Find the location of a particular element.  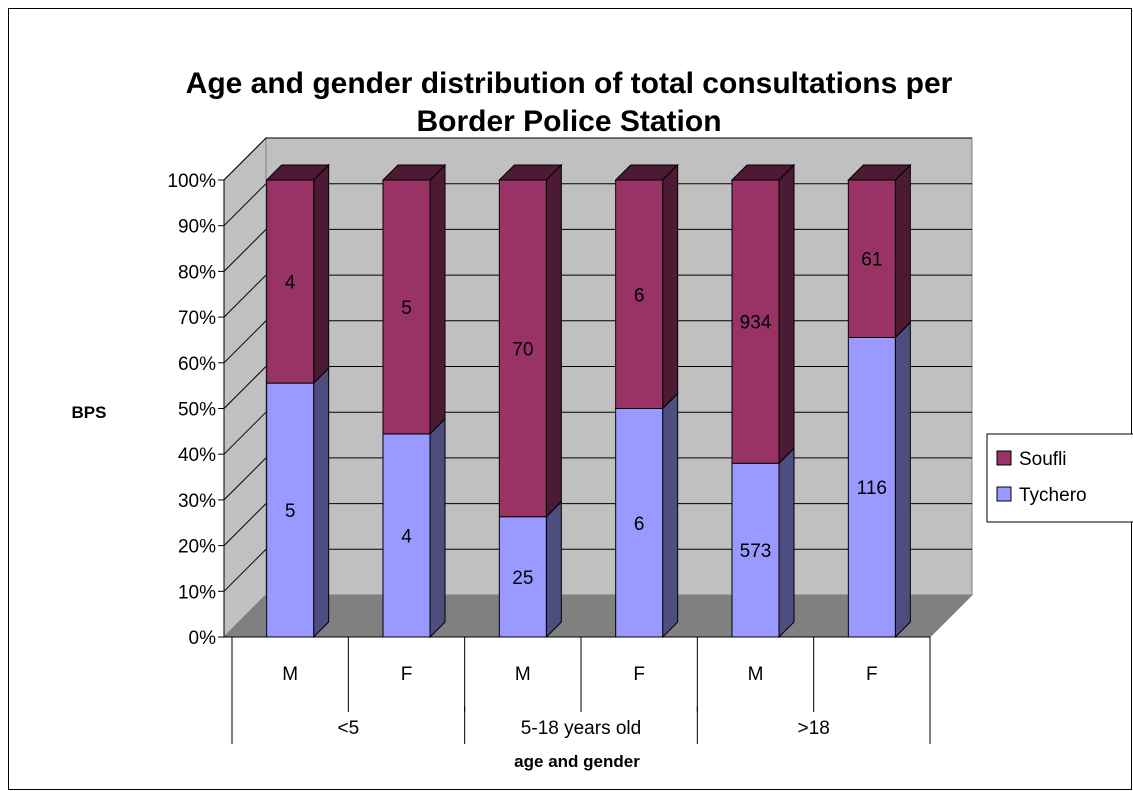

y-tick-label: 0% is located at coordinates (203, 638).